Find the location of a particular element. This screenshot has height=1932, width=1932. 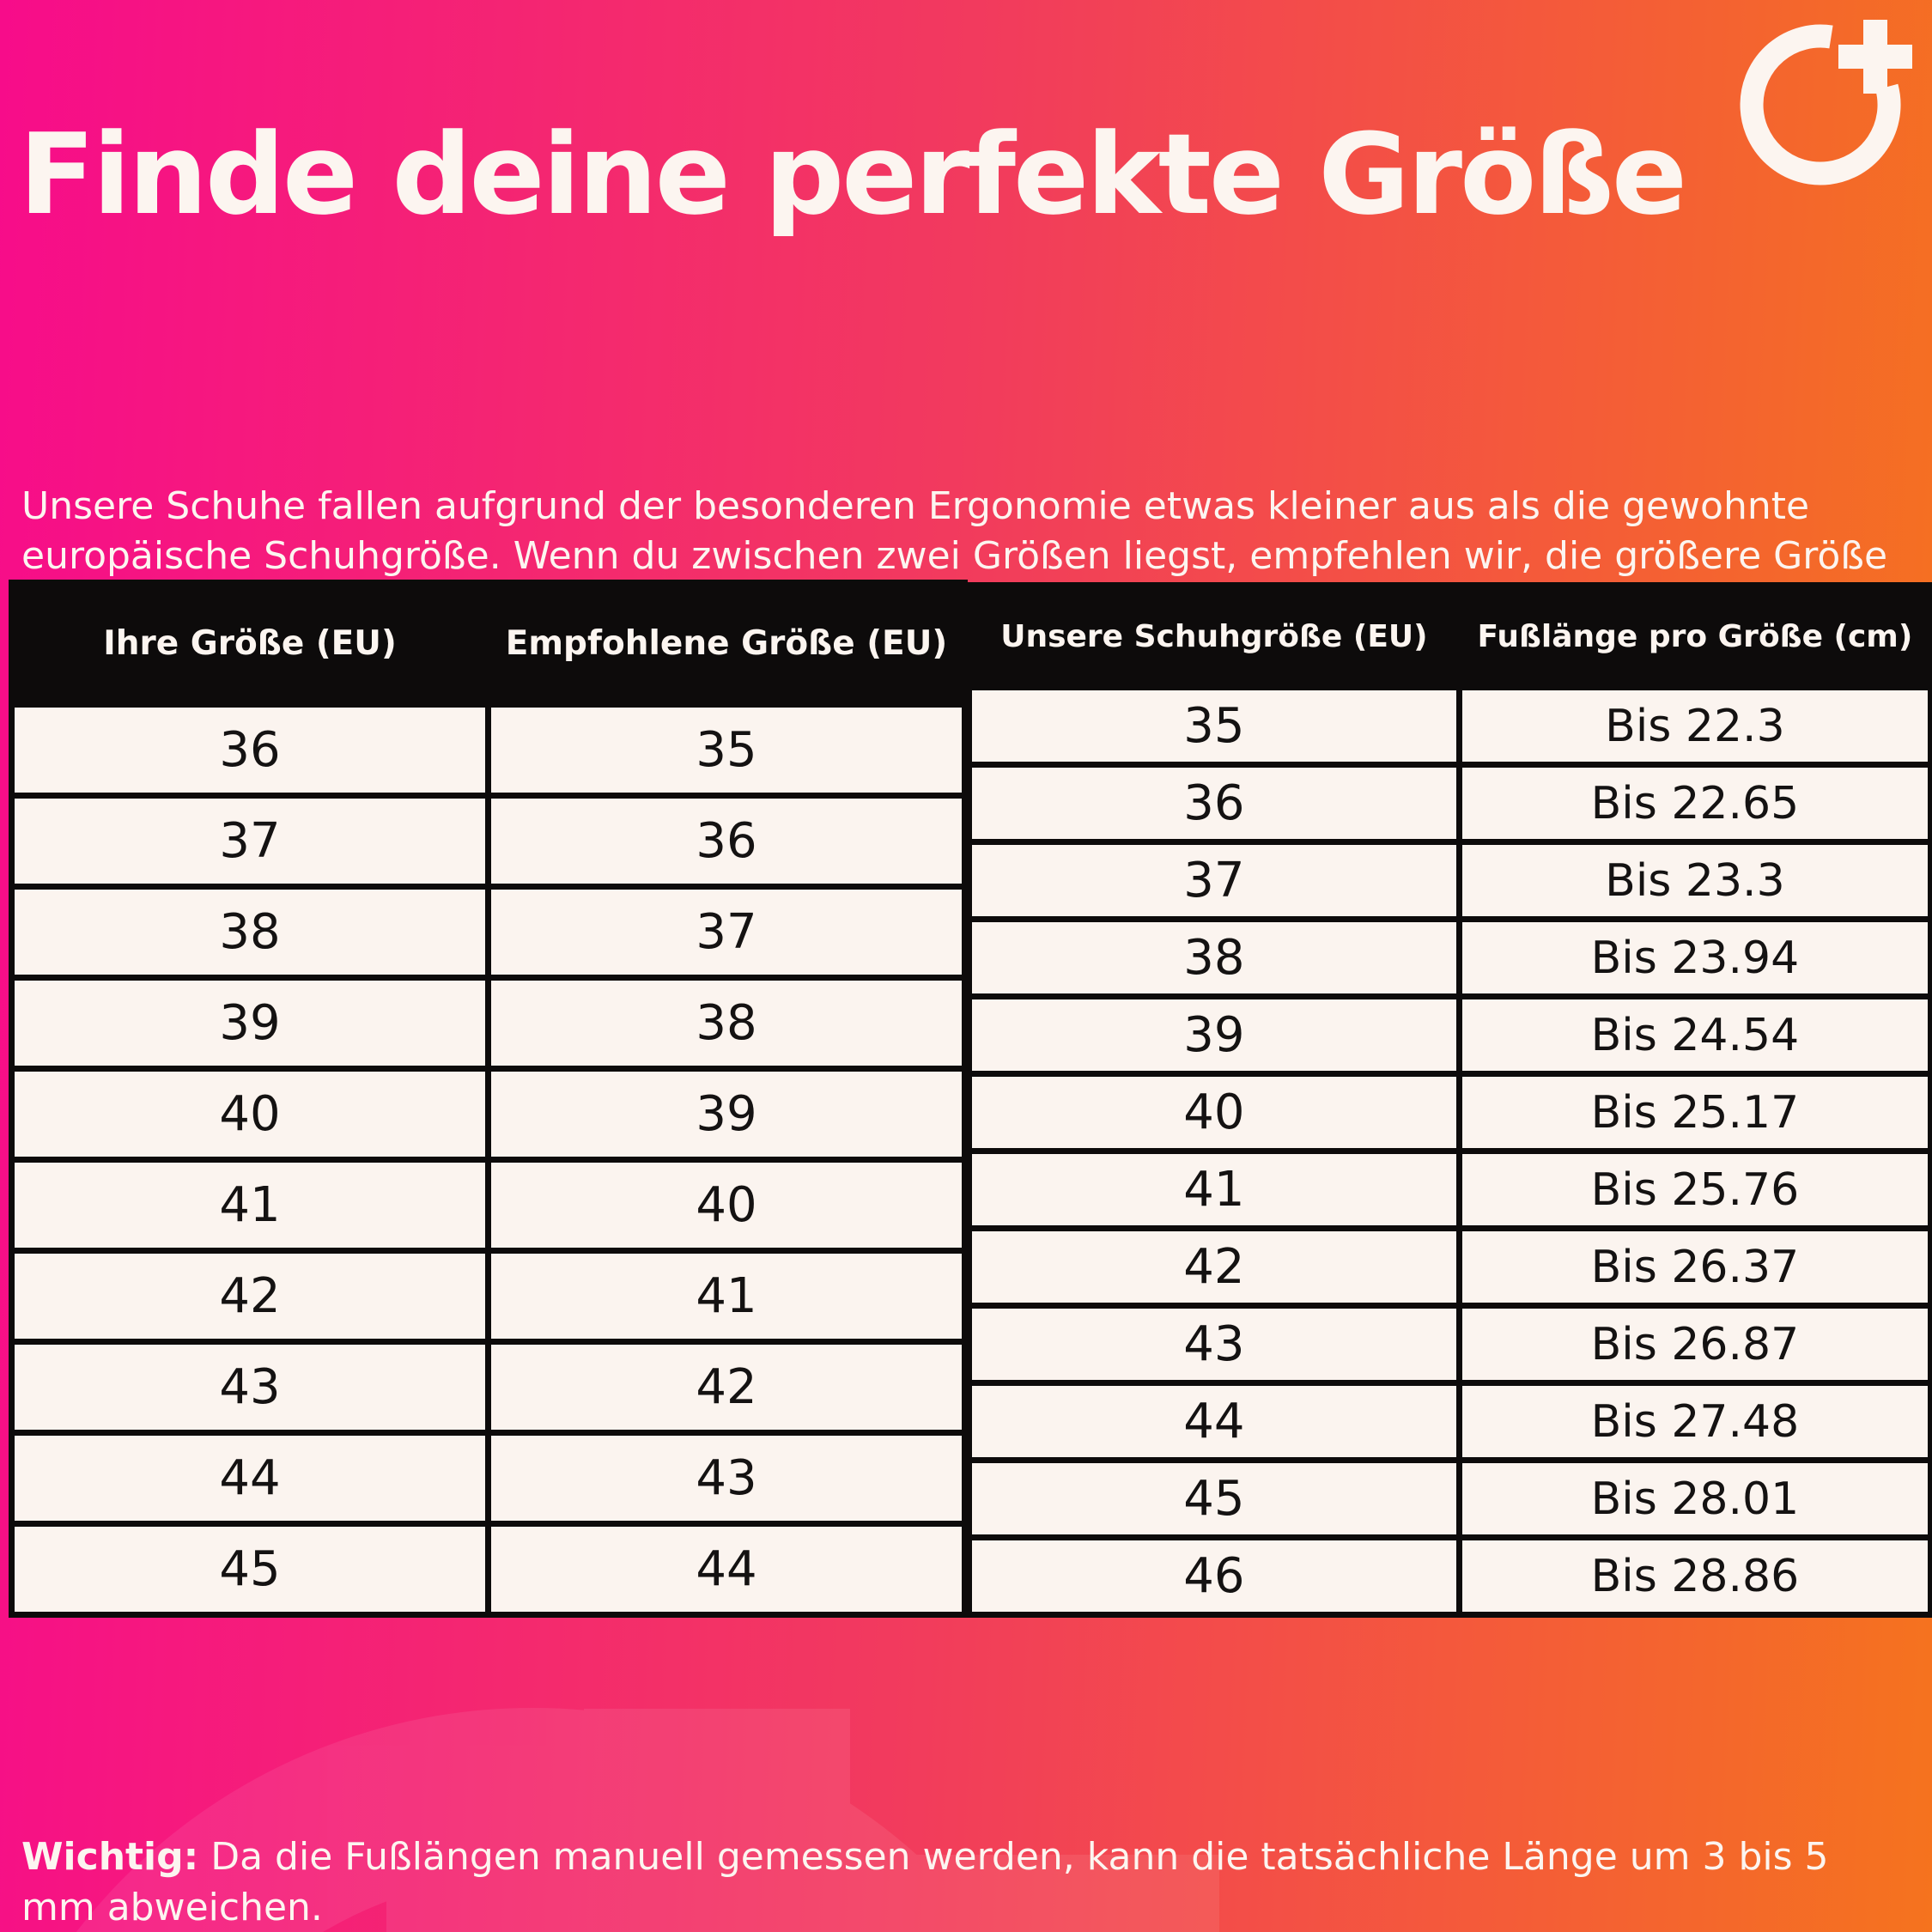

table-cell: Bis 23.3 is located at coordinates (1694, 881).